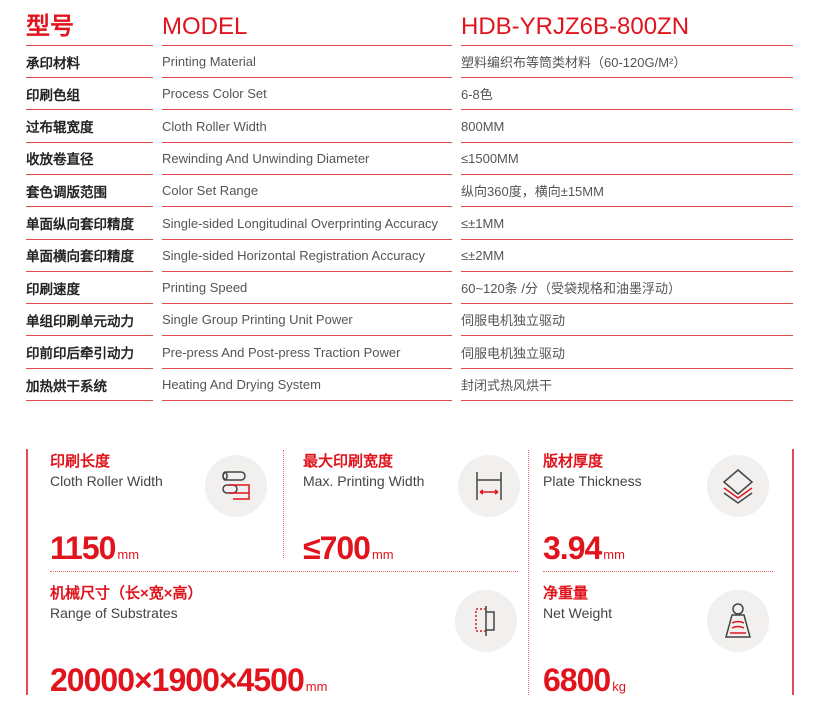 The height and width of the screenshot is (716, 820). I want to click on dimension-icon, so click(486, 621).